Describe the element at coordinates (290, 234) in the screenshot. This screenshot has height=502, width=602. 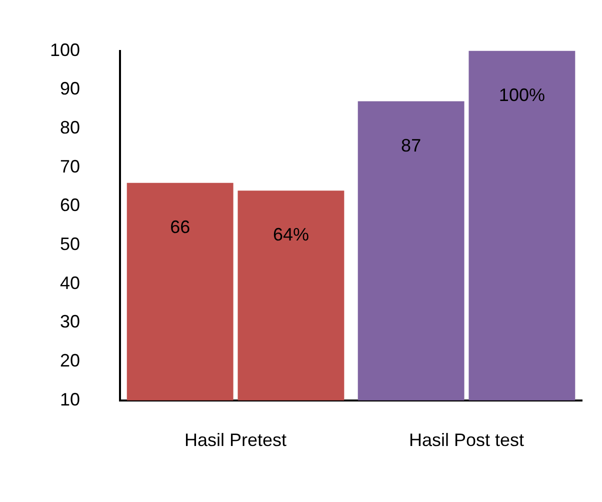
I see `data-label: 64%` at that location.